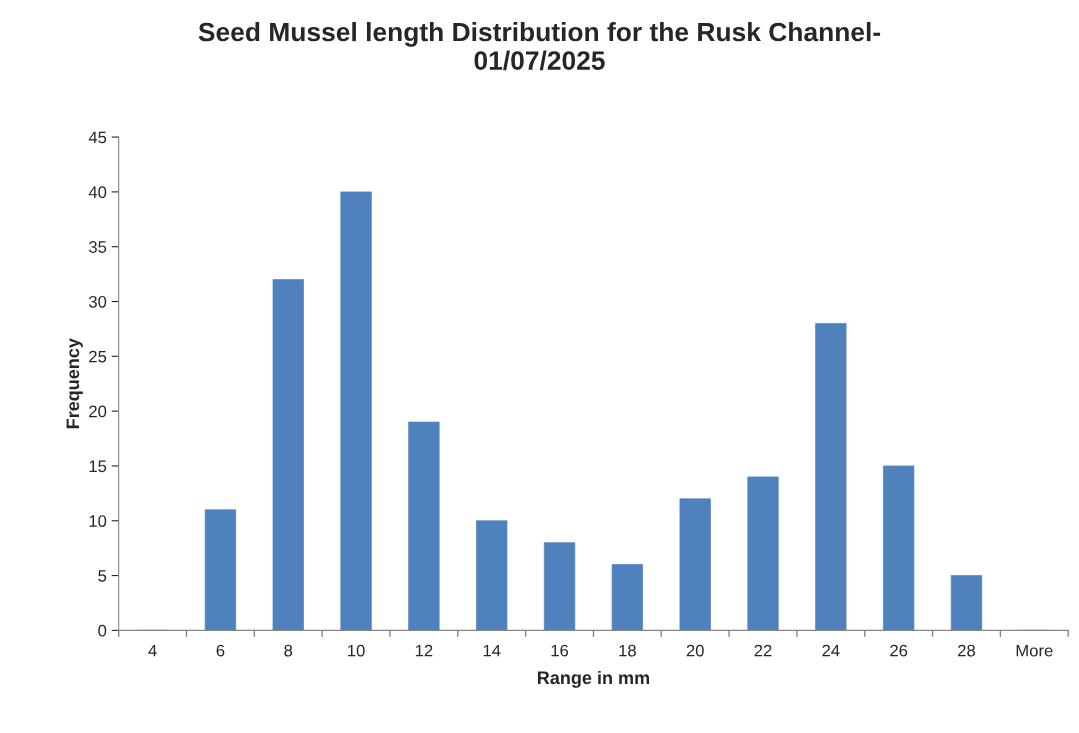 The image size is (1079, 733). Describe the element at coordinates (98, 466) in the screenshot. I see `y-tick-label: 15` at that location.